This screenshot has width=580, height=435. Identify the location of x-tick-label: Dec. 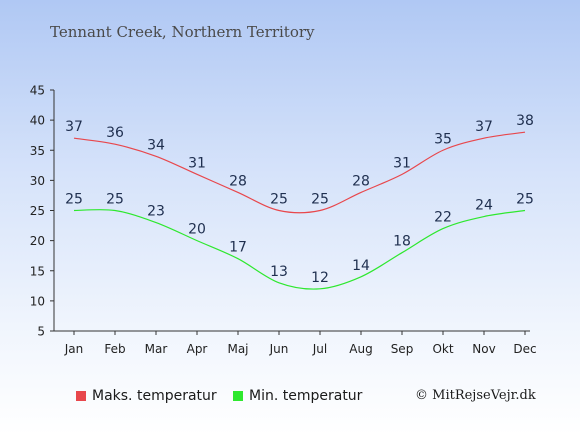
(524, 349).